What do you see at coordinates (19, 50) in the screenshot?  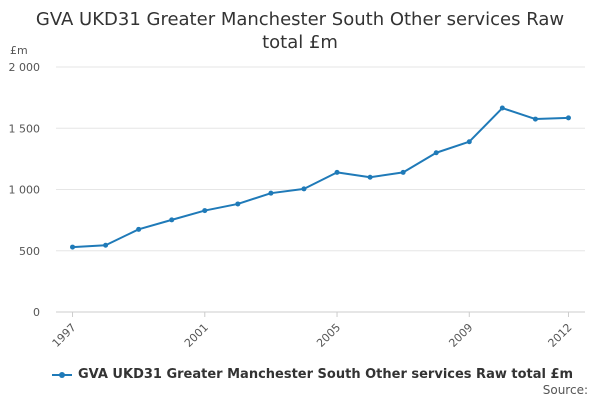 I see `y-axis-unit-label: £m` at bounding box center [19, 50].